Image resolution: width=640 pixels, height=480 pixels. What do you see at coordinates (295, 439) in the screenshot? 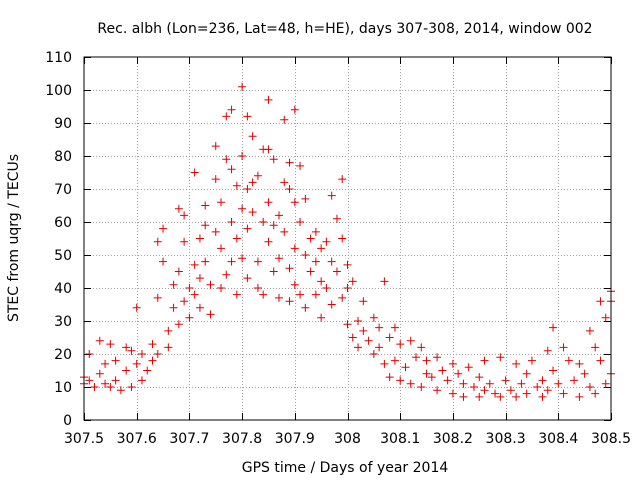
I see `x-tick-label: 307.9` at bounding box center [295, 439].